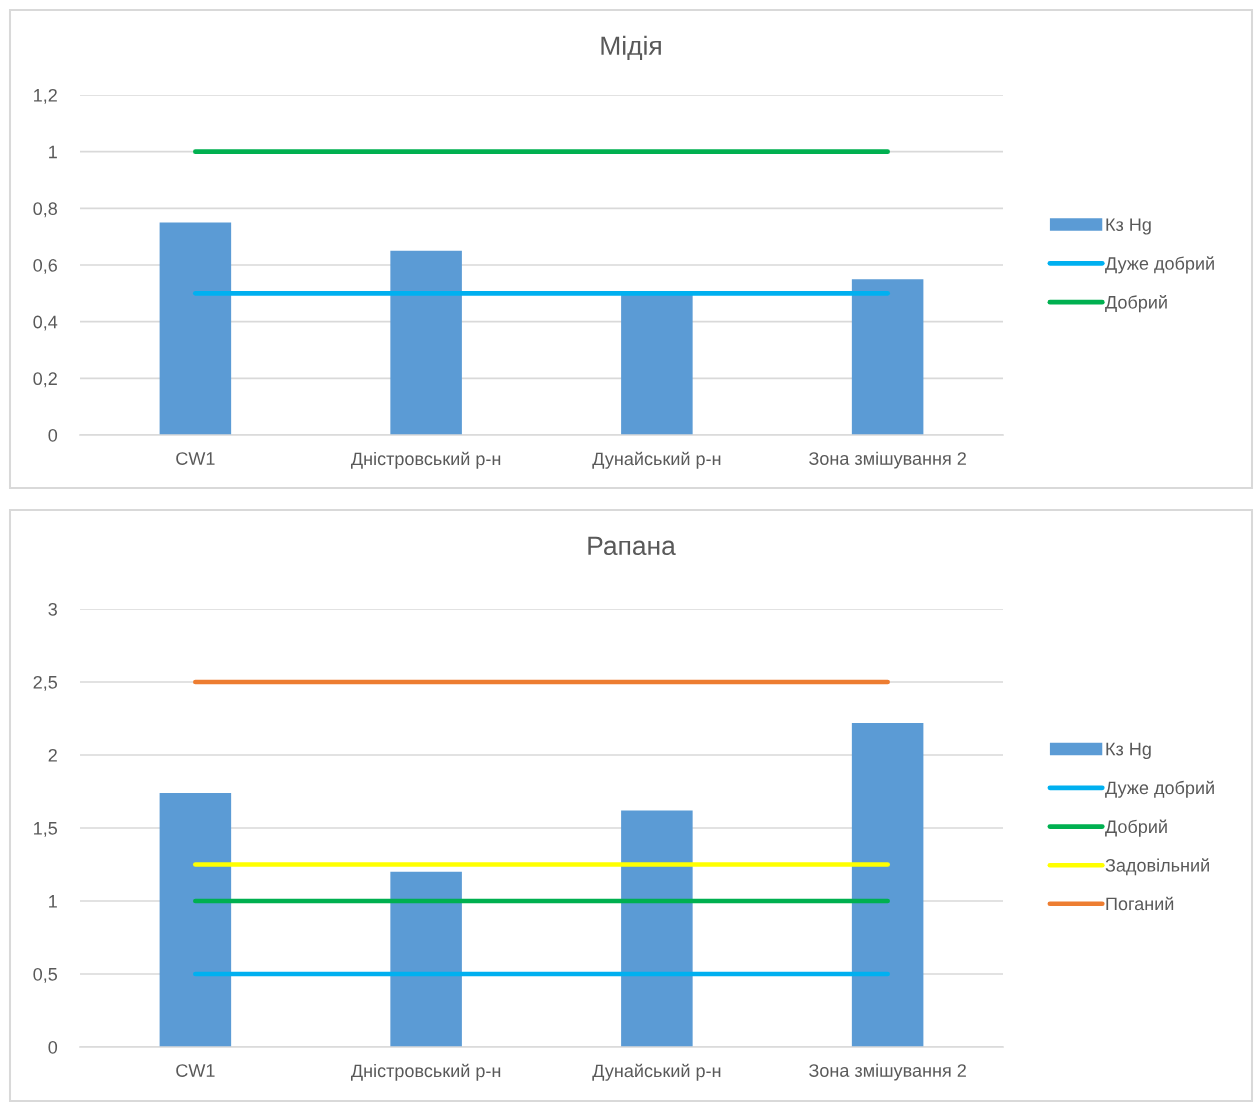 The height and width of the screenshot is (1102, 1254). I want to click on legend-label: Задовільний, so click(1157, 867).